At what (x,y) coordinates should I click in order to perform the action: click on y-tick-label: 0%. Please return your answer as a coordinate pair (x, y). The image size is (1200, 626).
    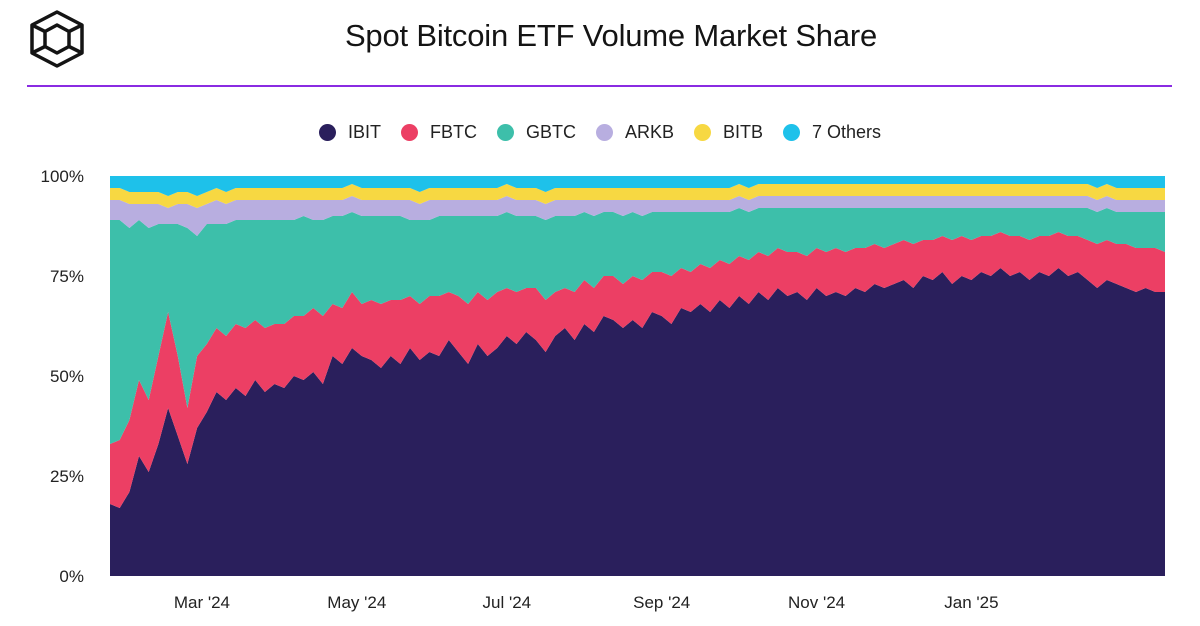
    Looking at the image, I should click on (71, 576).